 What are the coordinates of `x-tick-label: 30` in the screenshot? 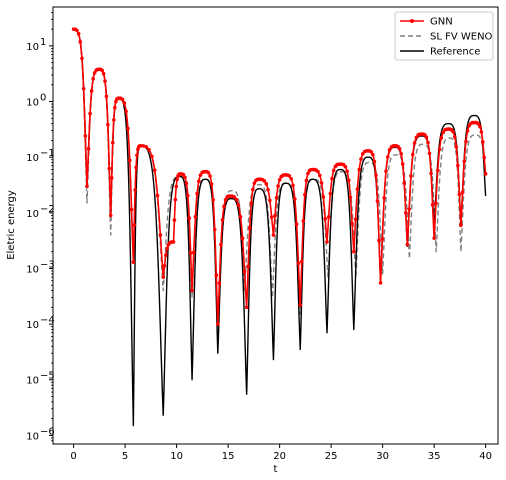 It's located at (382, 456).